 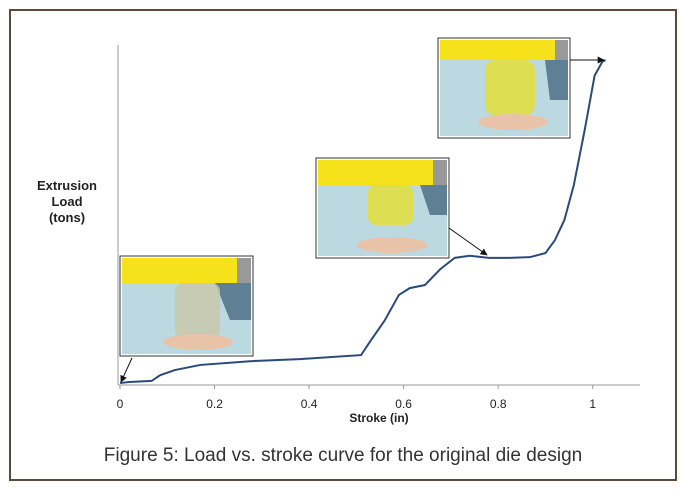 What do you see at coordinates (592, 404) in the screenshot?
I see `x-tick-label: 1` at bounding box center [592, 404].